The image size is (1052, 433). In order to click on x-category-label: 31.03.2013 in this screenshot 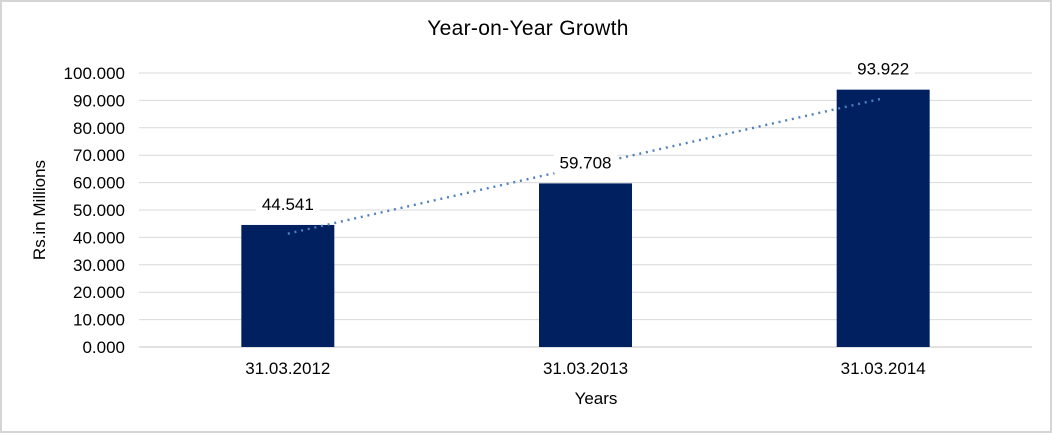, I will do `click(585, 368)`.